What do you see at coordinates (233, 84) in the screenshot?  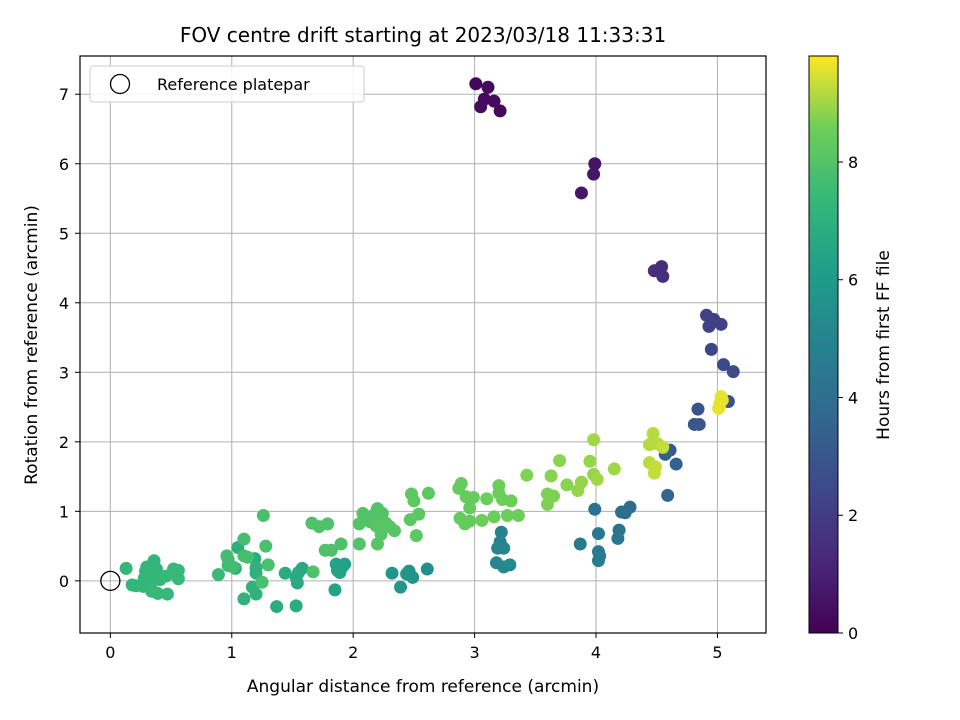 I see `legend-entry-label: Reference platepar` at bounding box center [233, 84].